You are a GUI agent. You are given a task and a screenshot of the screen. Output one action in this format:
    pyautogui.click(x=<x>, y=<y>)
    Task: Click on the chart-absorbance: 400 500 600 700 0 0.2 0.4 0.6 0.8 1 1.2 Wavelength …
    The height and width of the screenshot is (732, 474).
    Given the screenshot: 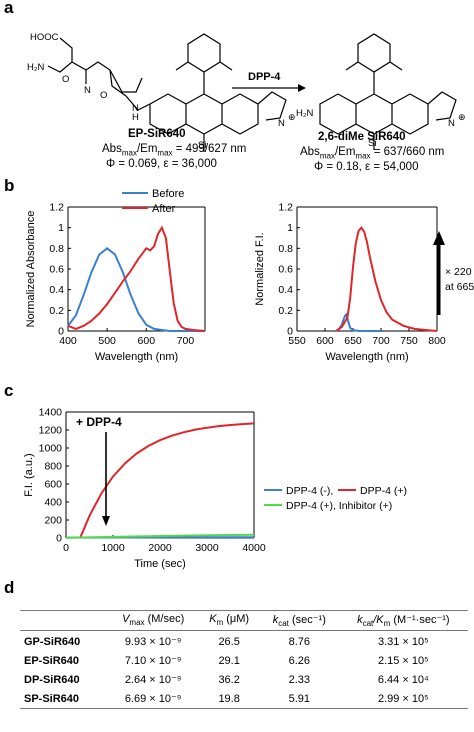 What is the action you would take?
    pyautogui.click(x=115, y=275)
    